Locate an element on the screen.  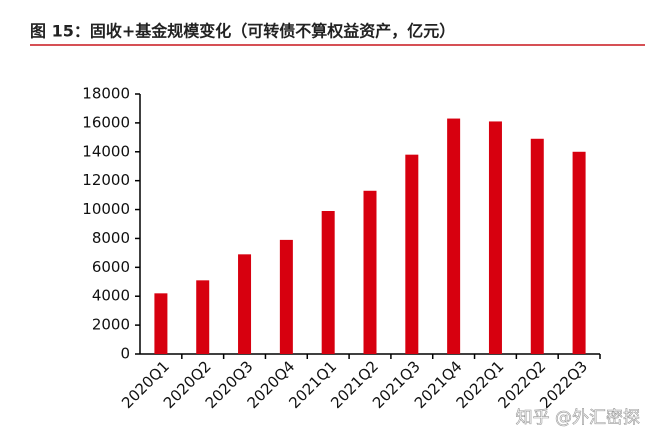
y-tick-label: 18000 is located at coordinates (106, 94).